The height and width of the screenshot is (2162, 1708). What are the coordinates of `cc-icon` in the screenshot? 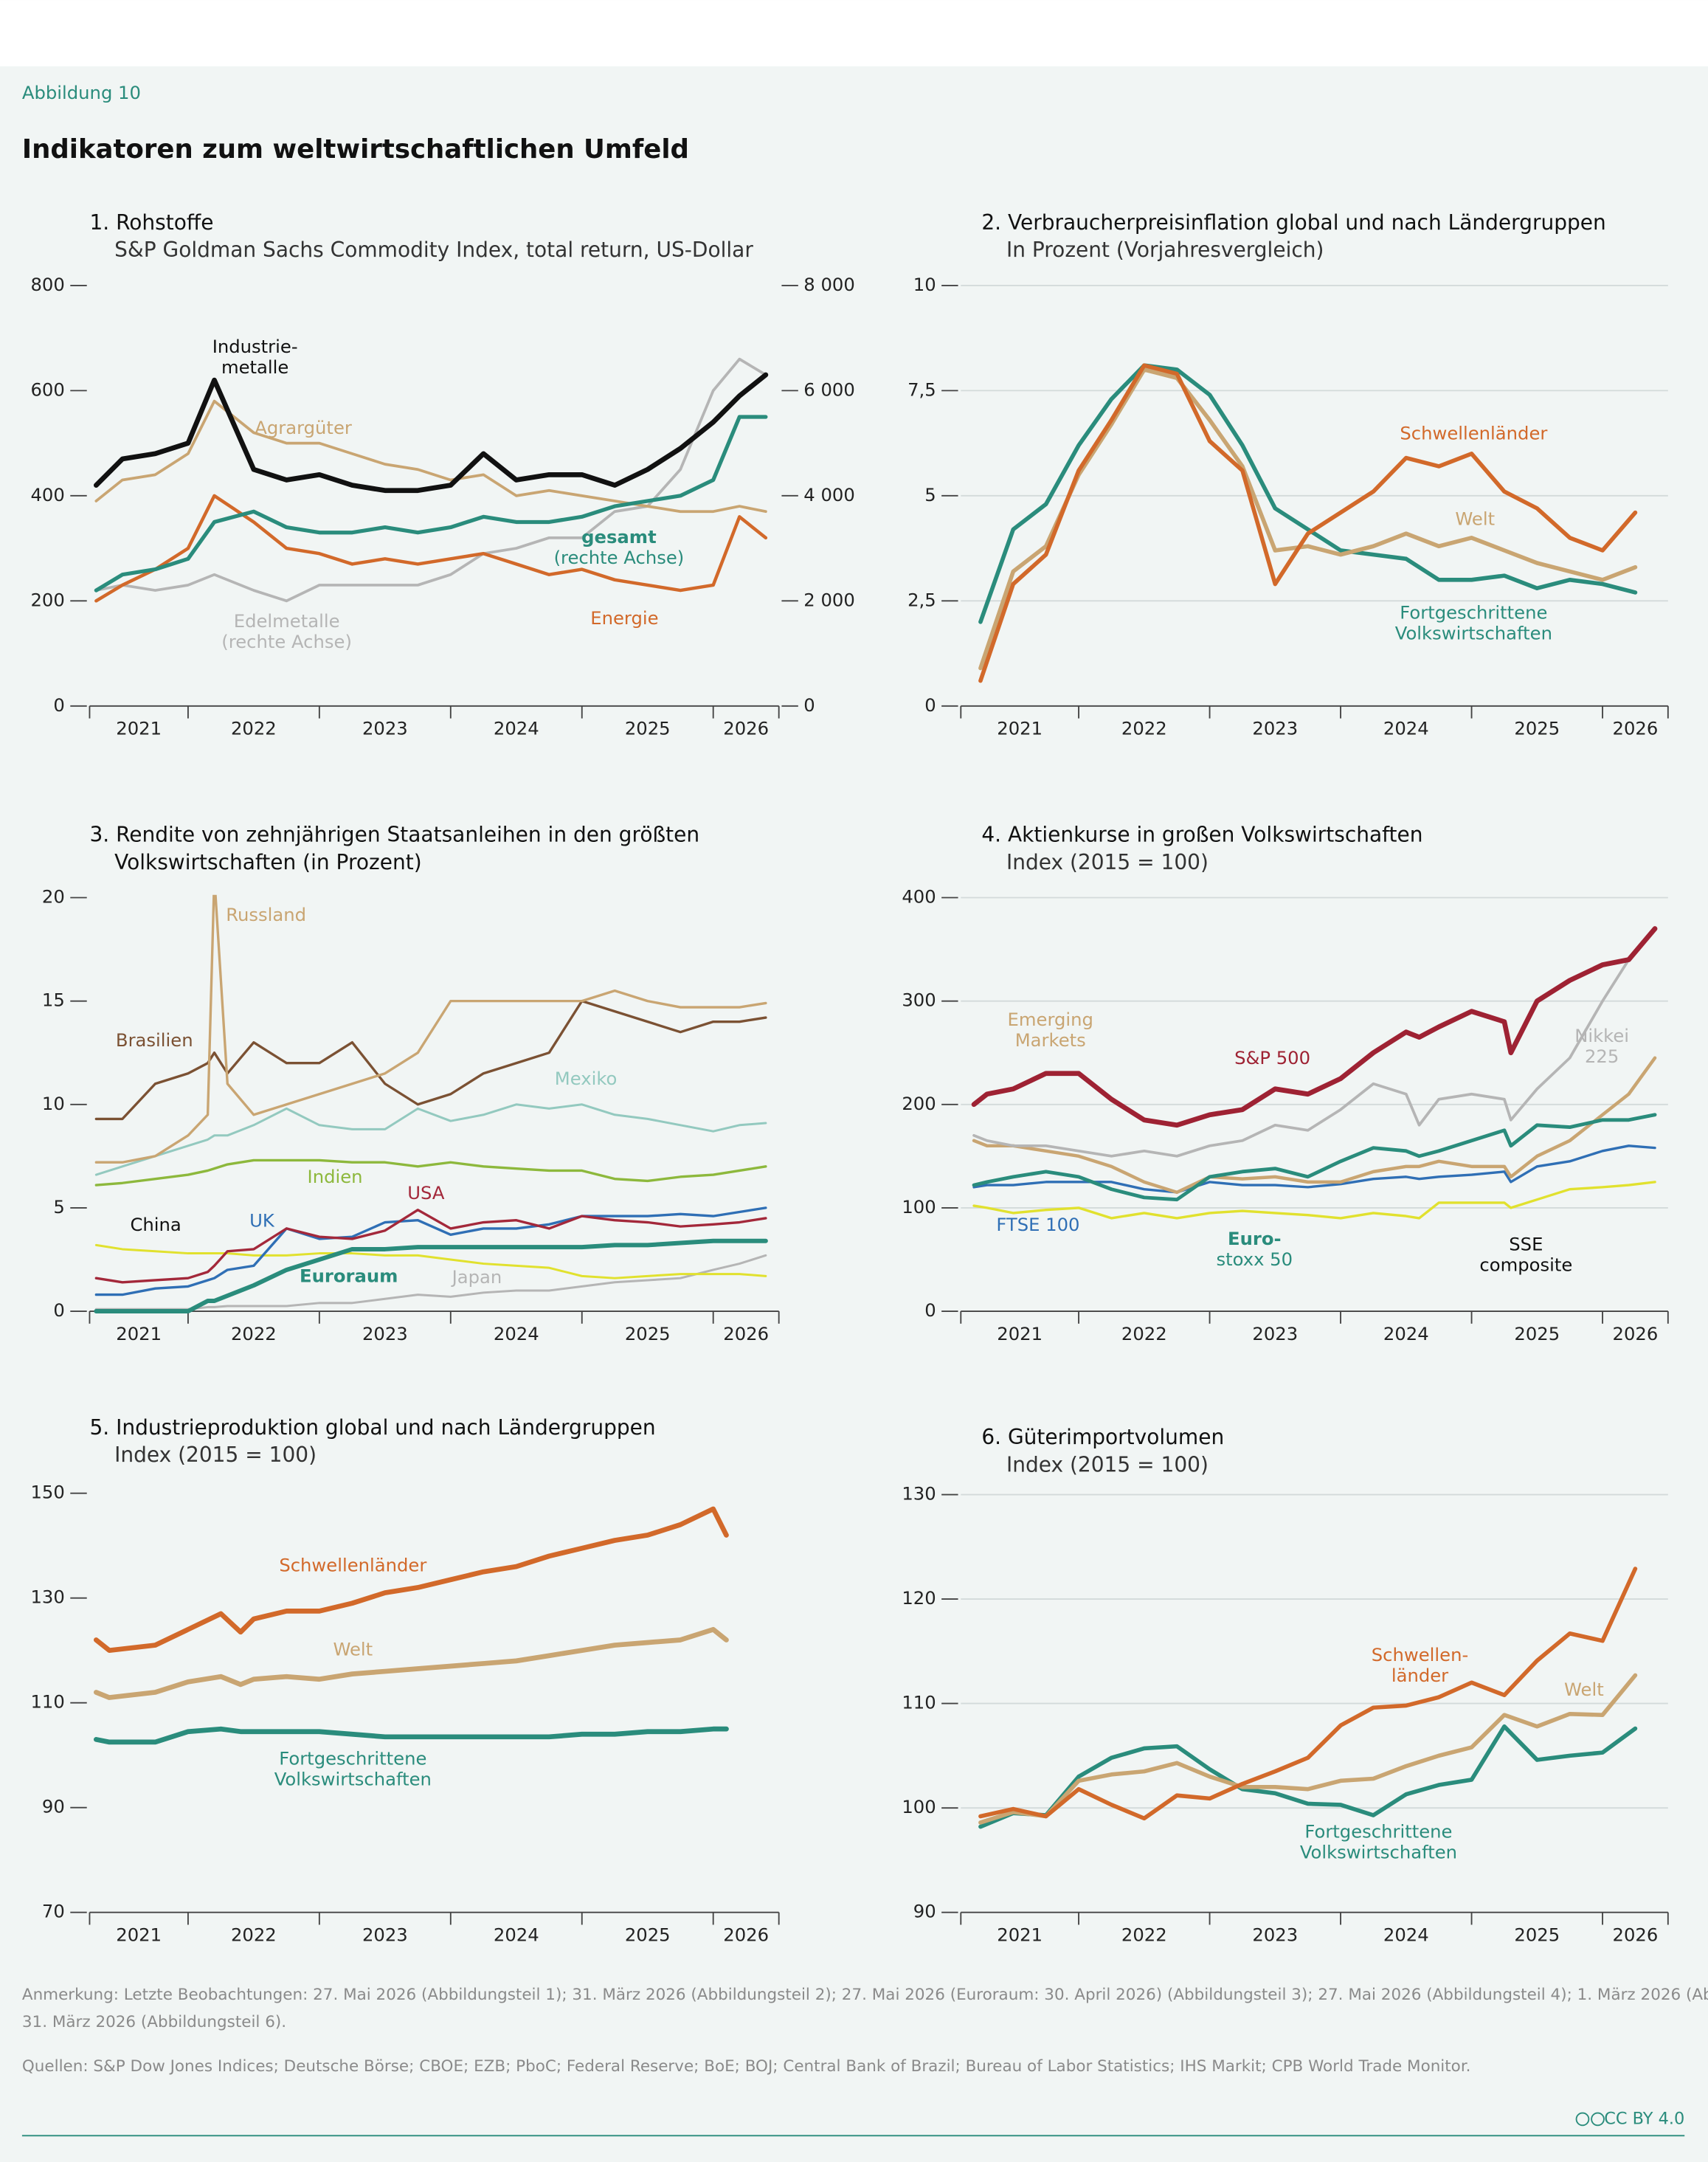 It's located at (1582, 2119).